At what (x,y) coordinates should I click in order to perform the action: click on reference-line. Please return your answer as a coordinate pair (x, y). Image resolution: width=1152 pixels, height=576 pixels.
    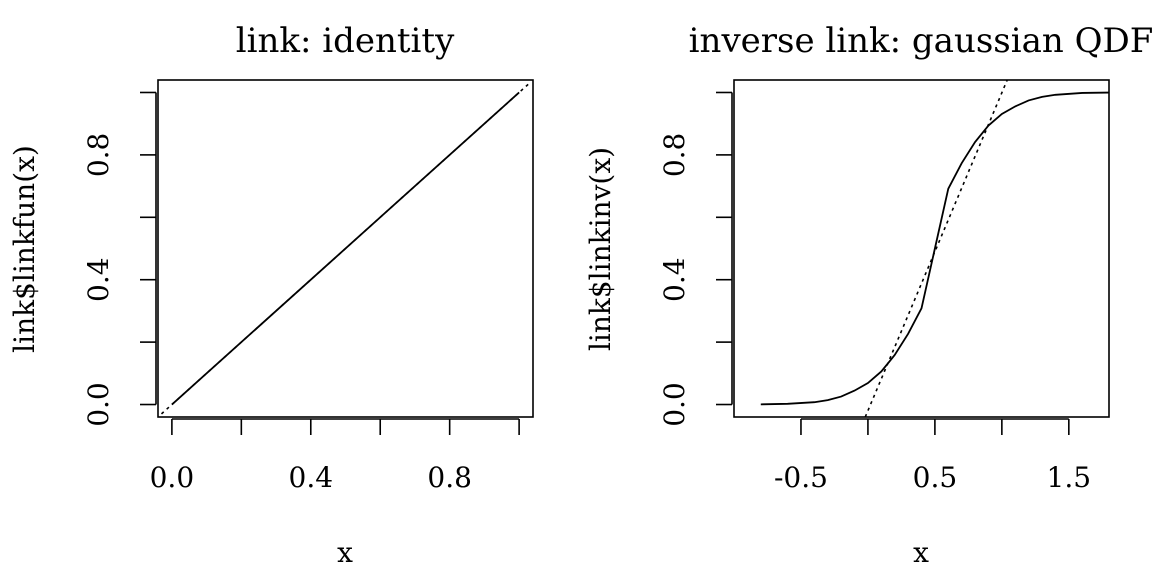
    Looking at the image, I should click on (936, 248).